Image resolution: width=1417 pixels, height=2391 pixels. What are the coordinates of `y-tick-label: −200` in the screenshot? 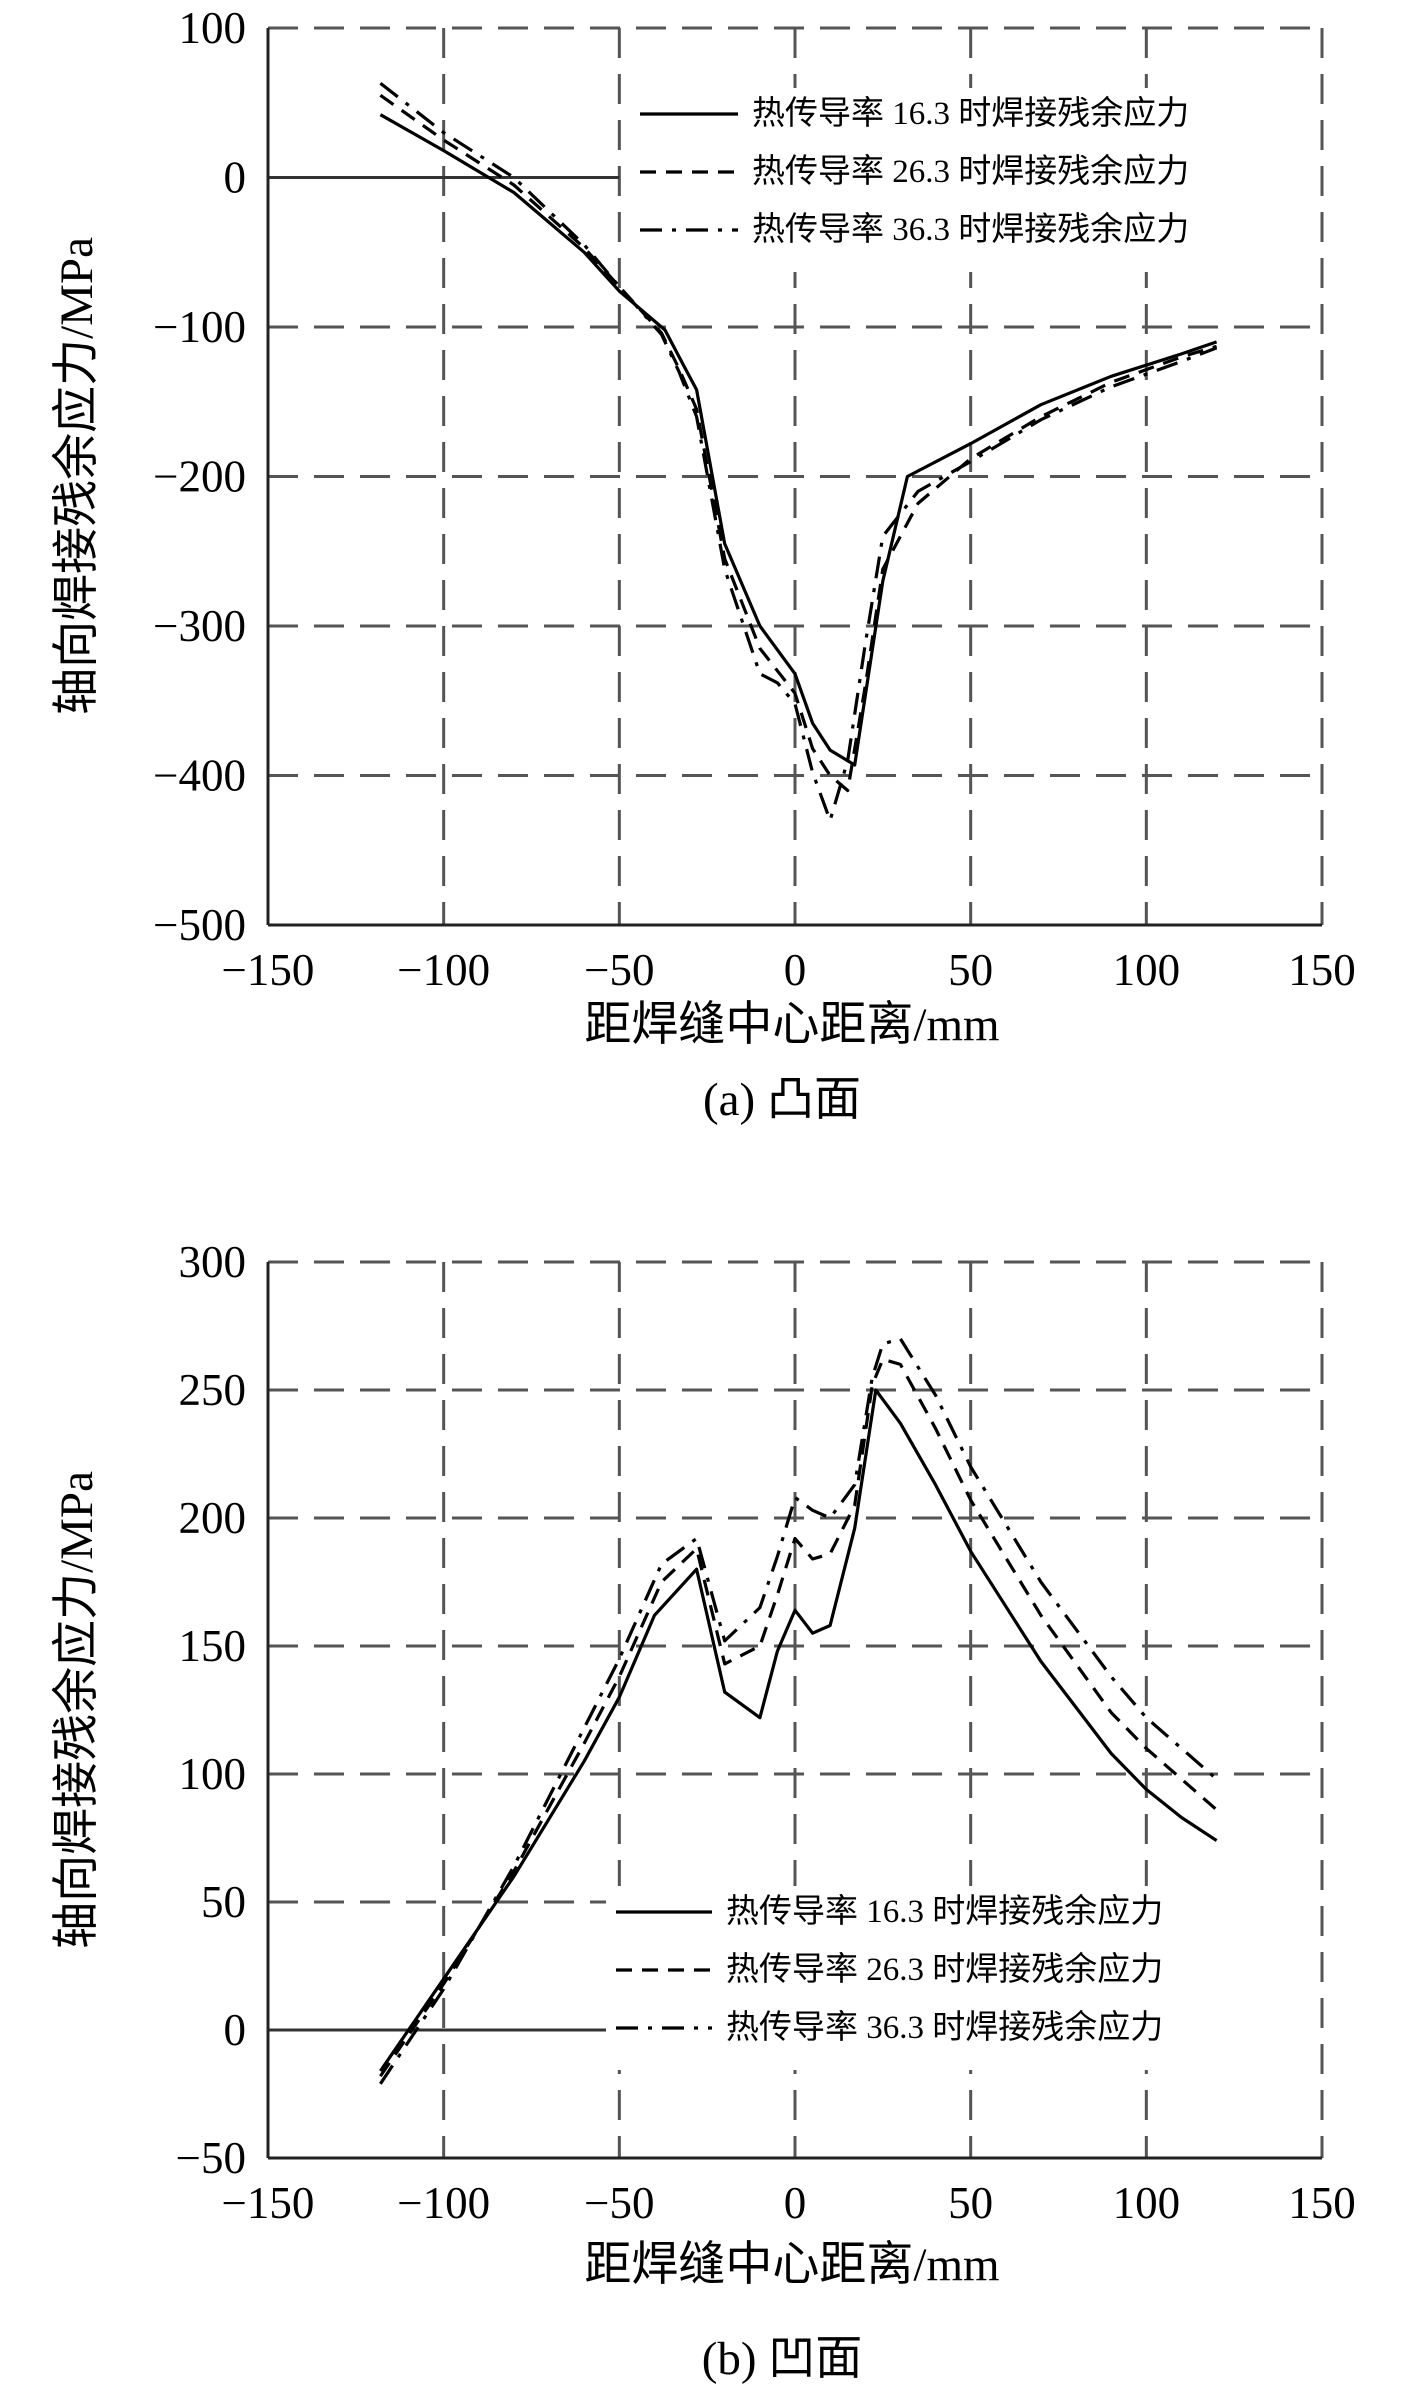 It's located at (199, 477).